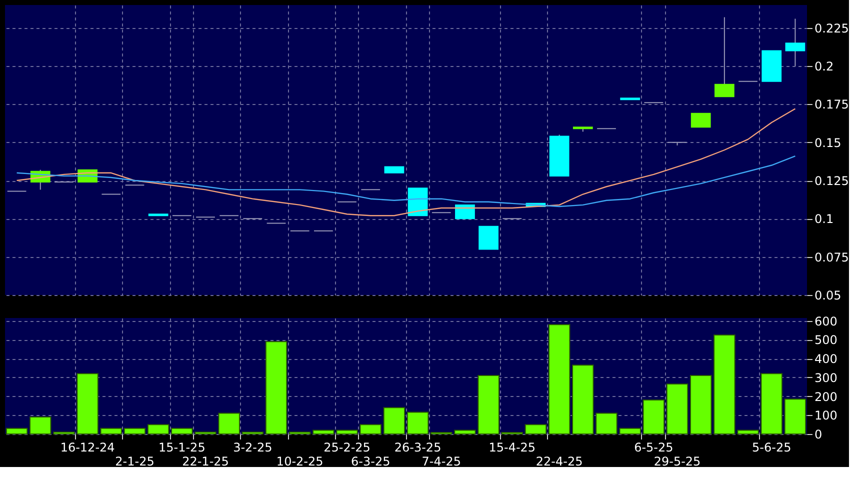  Describe the element at coordinates (654, 447) in the screenshot. I see `x-tick-label: 6-5-25` at that location.